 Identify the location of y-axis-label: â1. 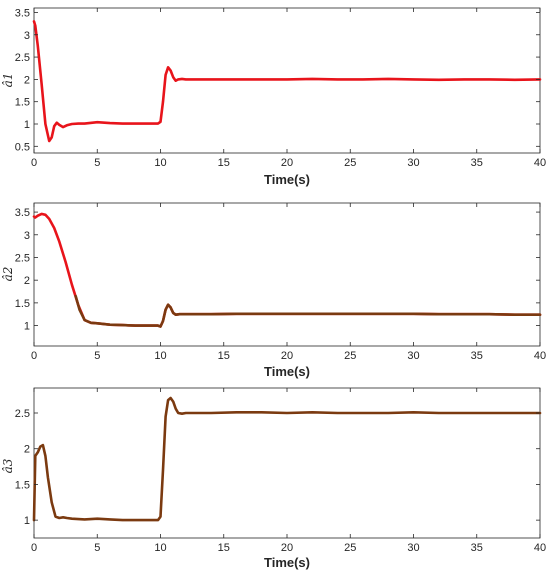
(8, 80).